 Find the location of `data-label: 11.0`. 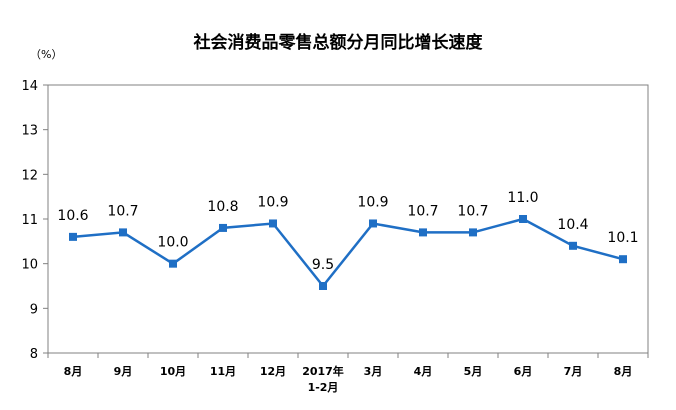

data-label: 11.0 is located at coordinates (522, 198).